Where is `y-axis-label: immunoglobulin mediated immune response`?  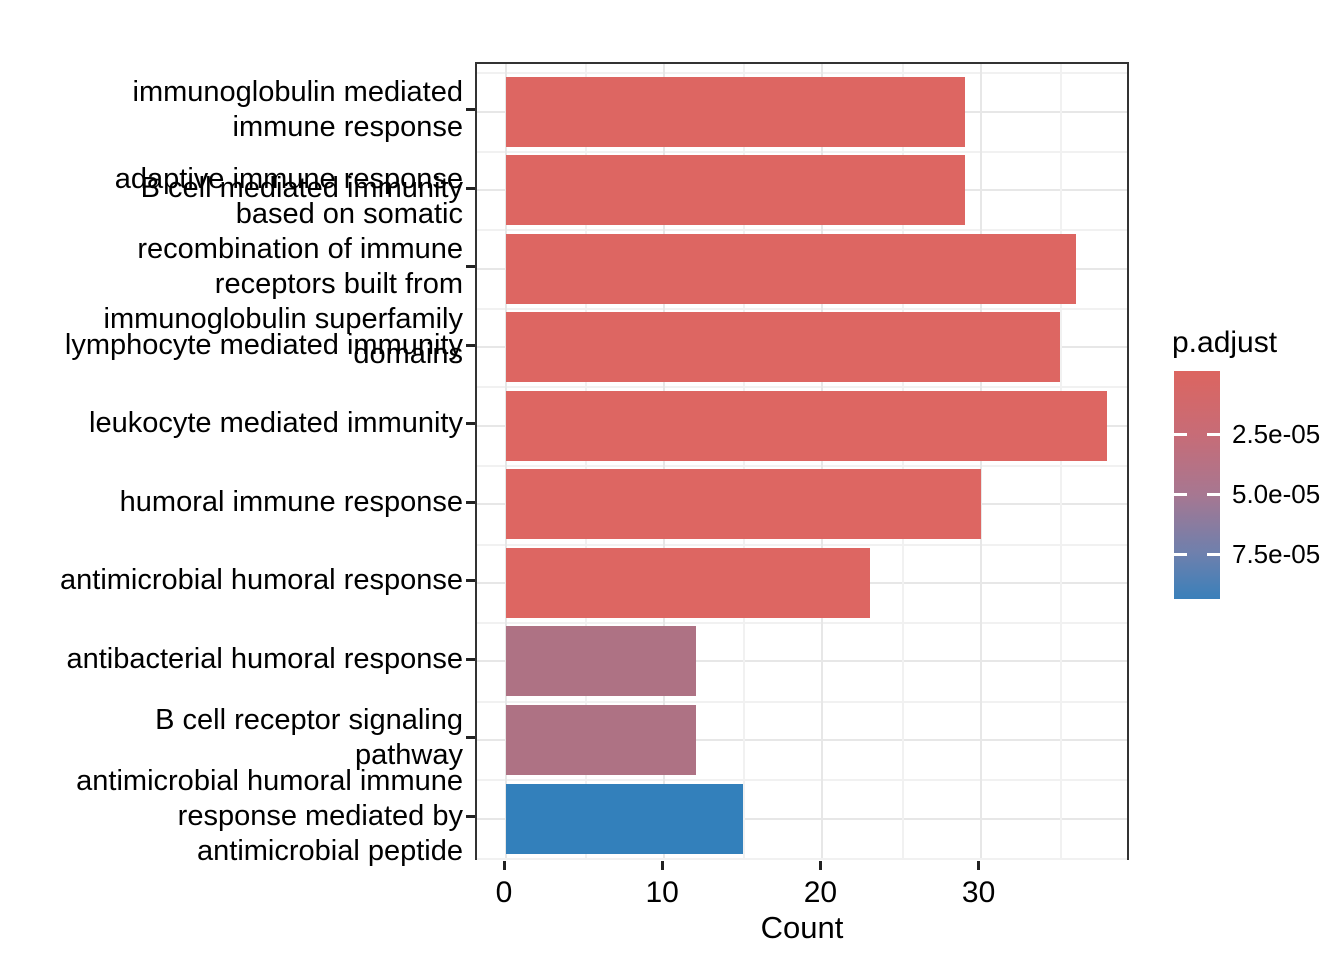 y-axis-label: immunoglobulin mediated immune response is located at coordinates (297, 109).